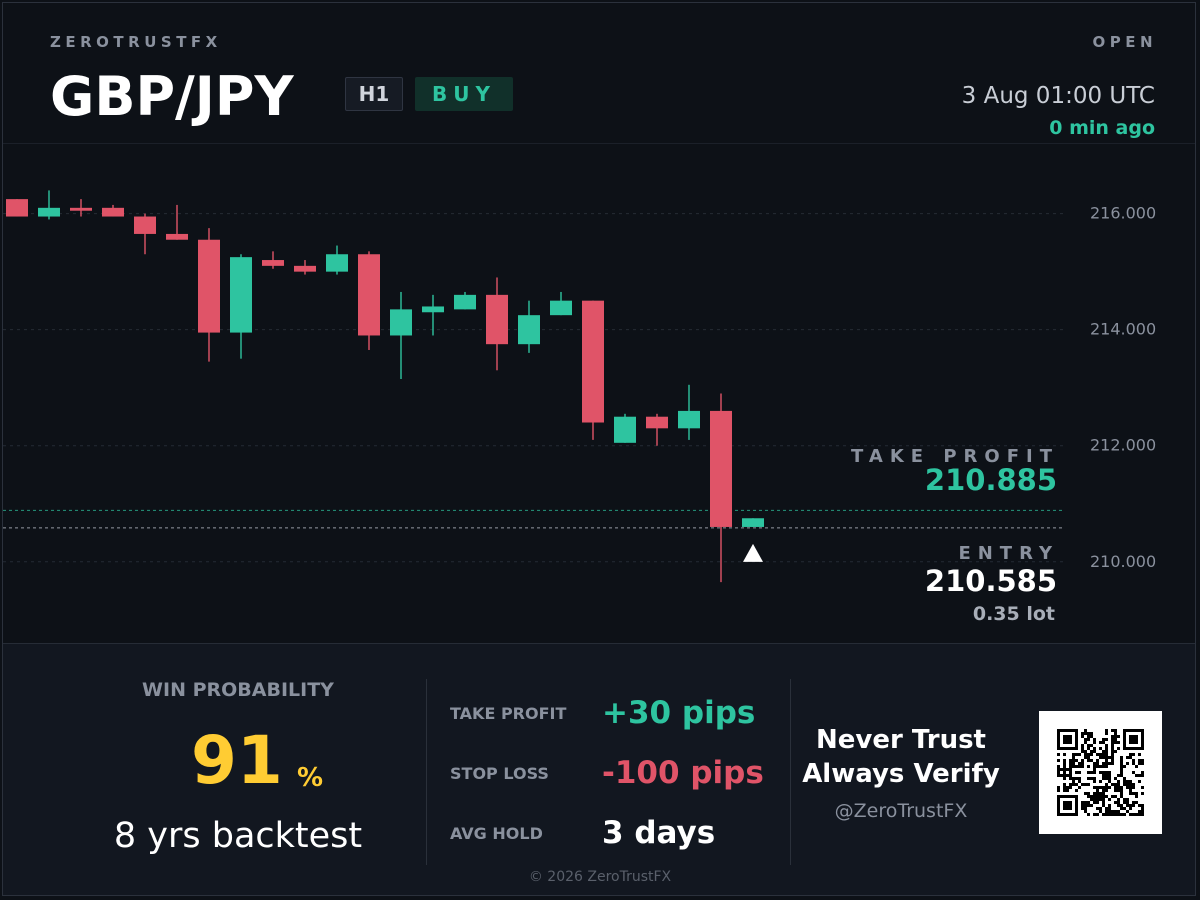 The height and width of the screenshot is (900, 1200). Describe the element at coordinates (955, 456) in the screenshot. I see `take-profit-caption: TAKE PROFIT` at that location.